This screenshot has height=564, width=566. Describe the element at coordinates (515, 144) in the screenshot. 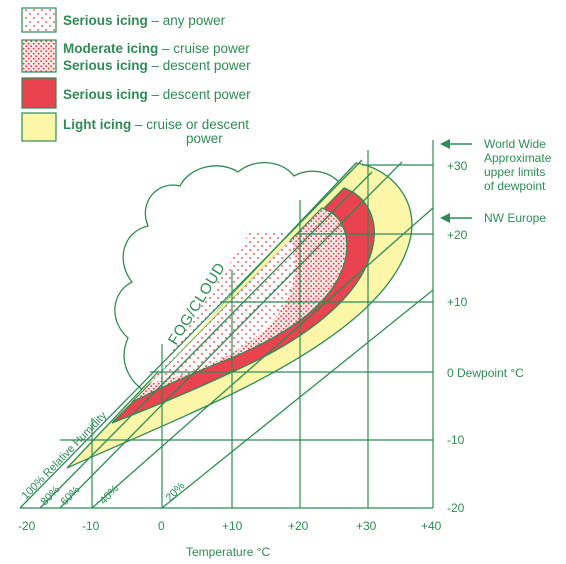

I see `note-world-wide-1: World Wide` at that location.